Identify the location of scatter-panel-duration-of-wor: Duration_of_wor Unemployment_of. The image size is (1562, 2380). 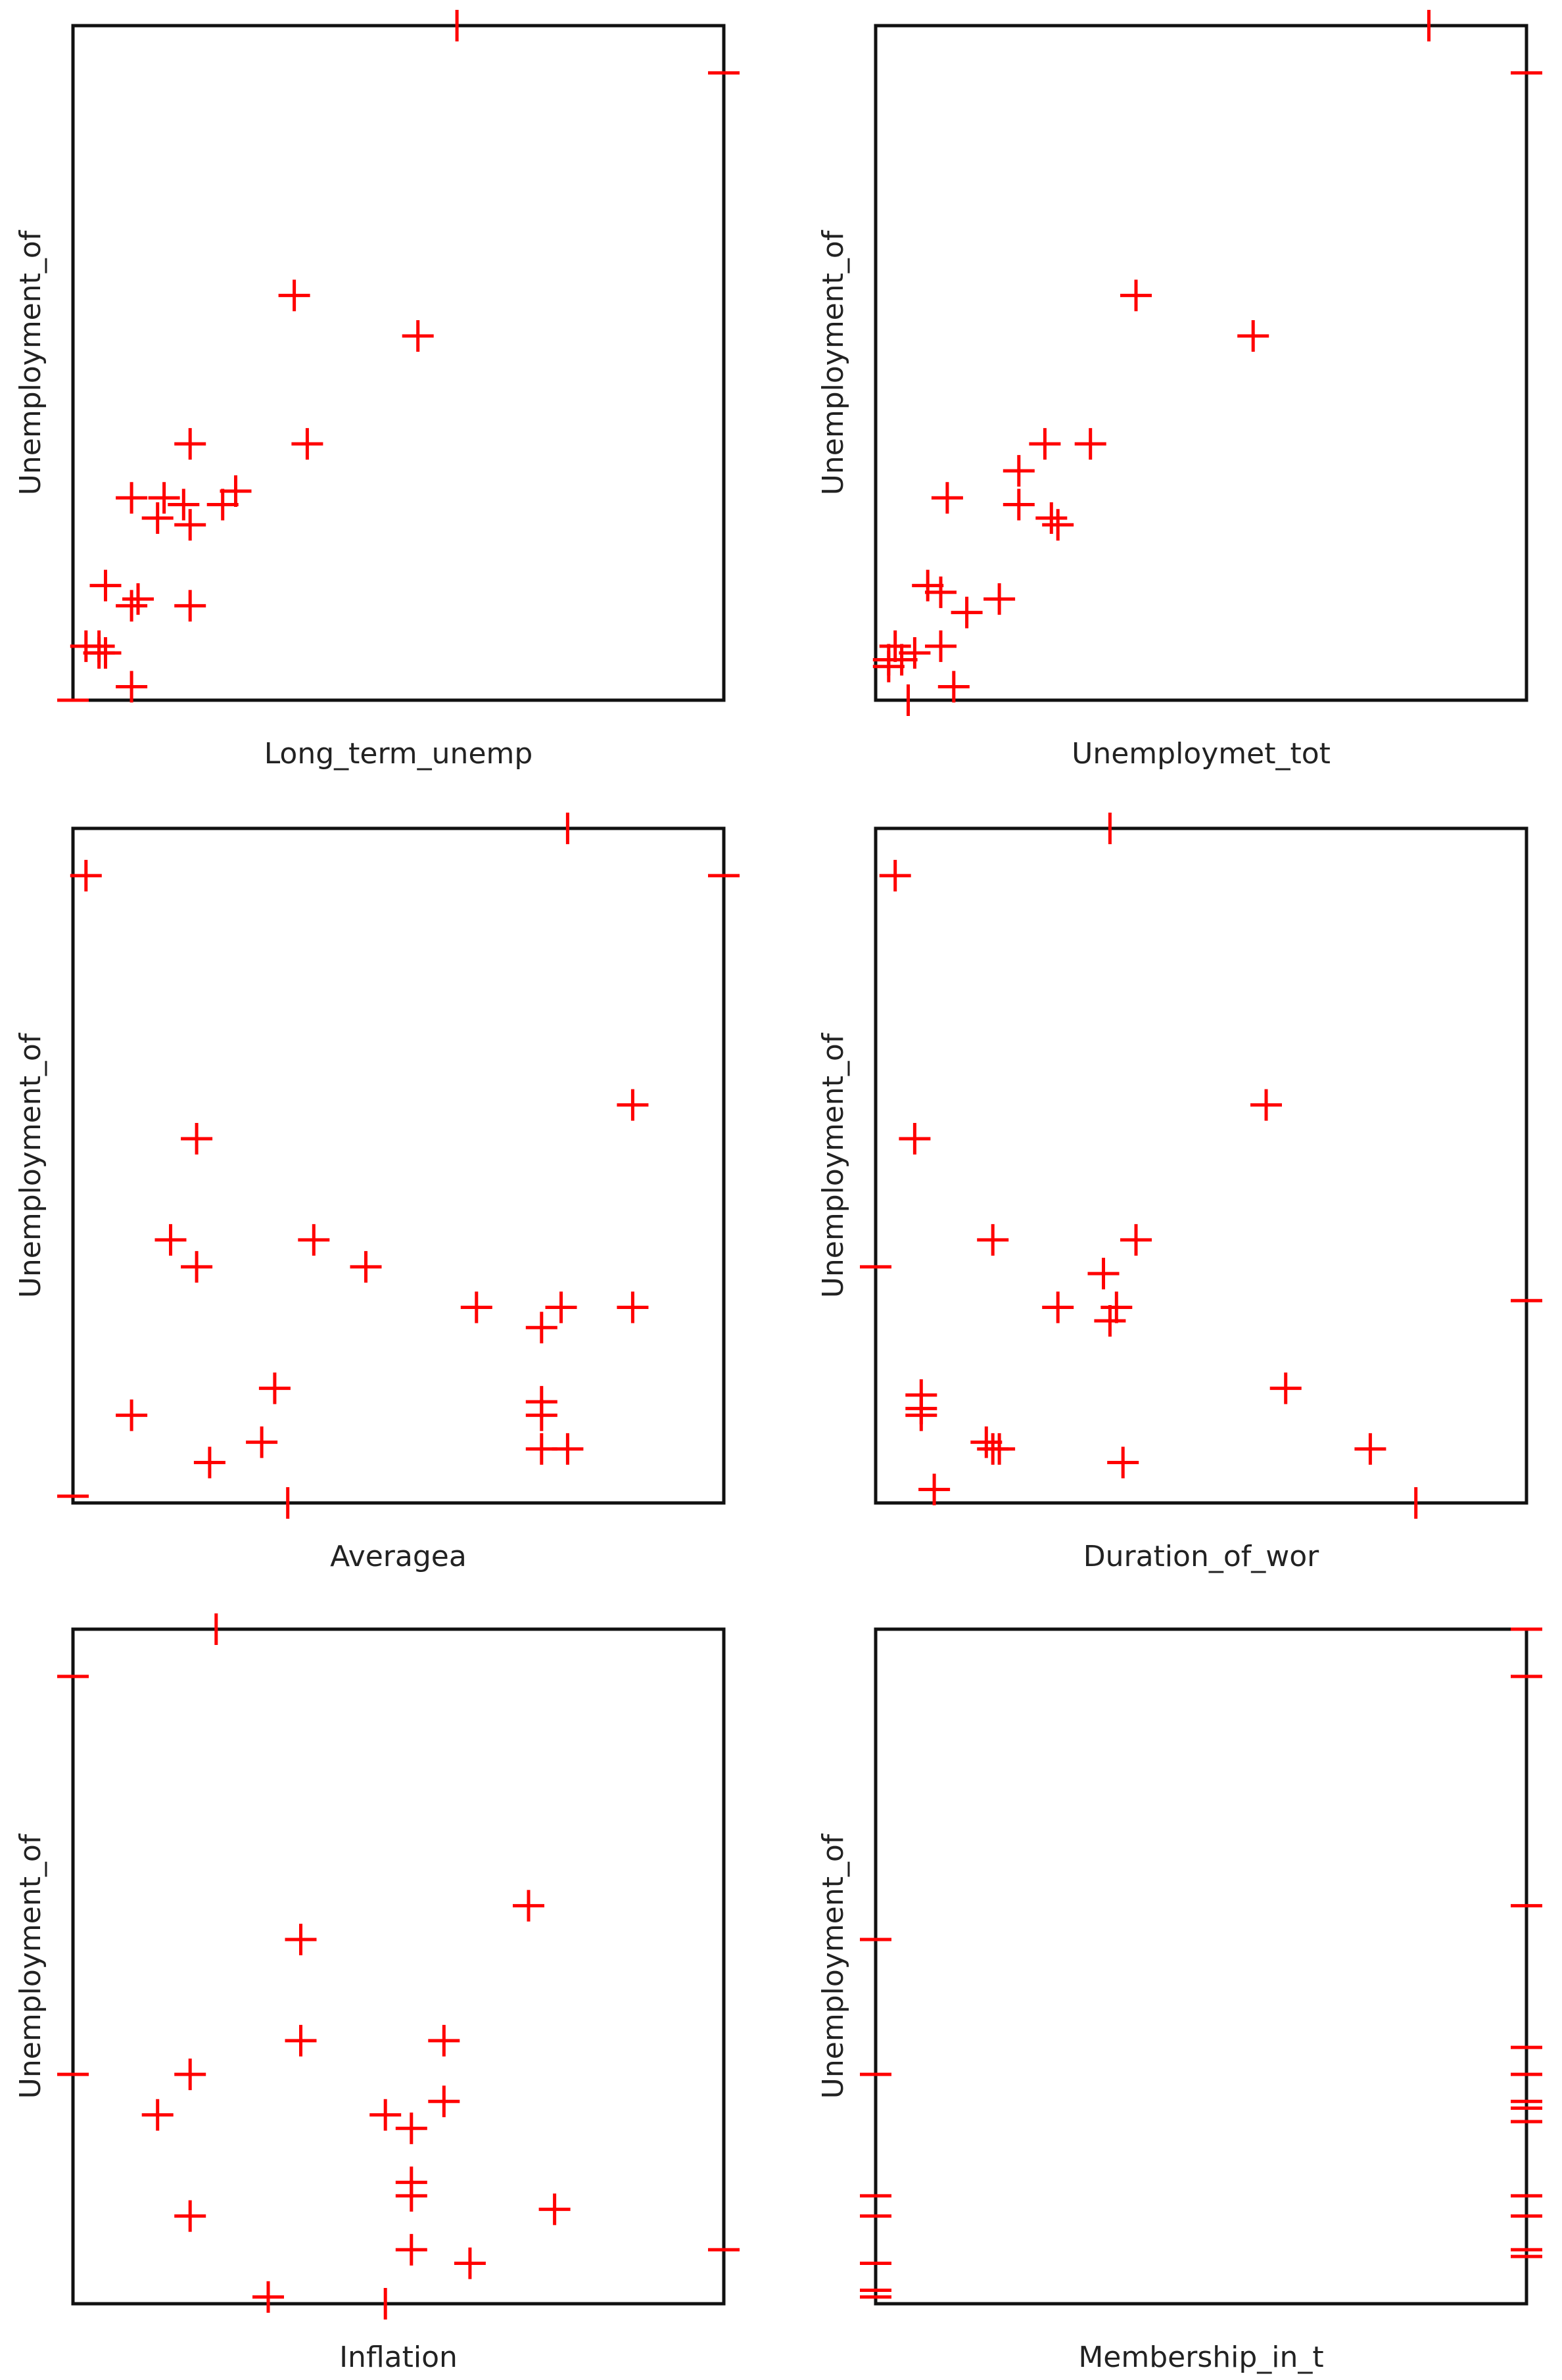
(1179, 1193).